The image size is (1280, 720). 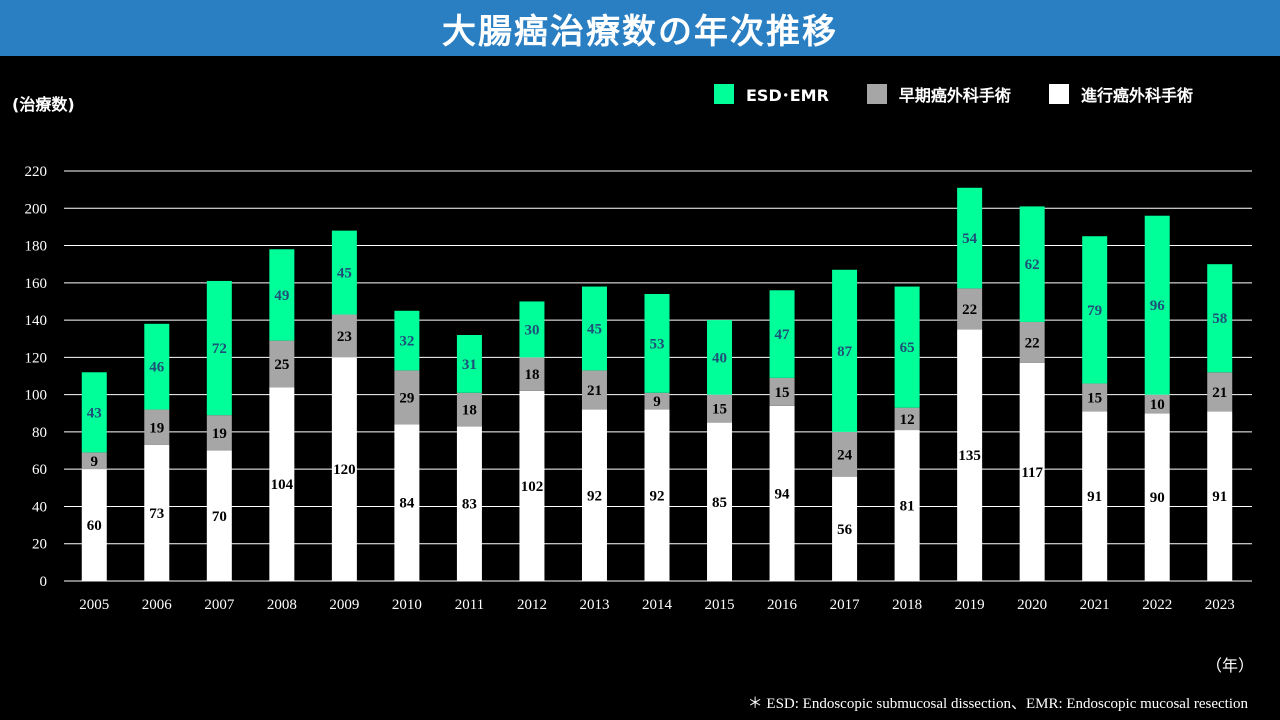 What do you see at coordinates (657, 343) in the screenshot?
I see `bar-esd-2014` at bounding box center [657, 343].